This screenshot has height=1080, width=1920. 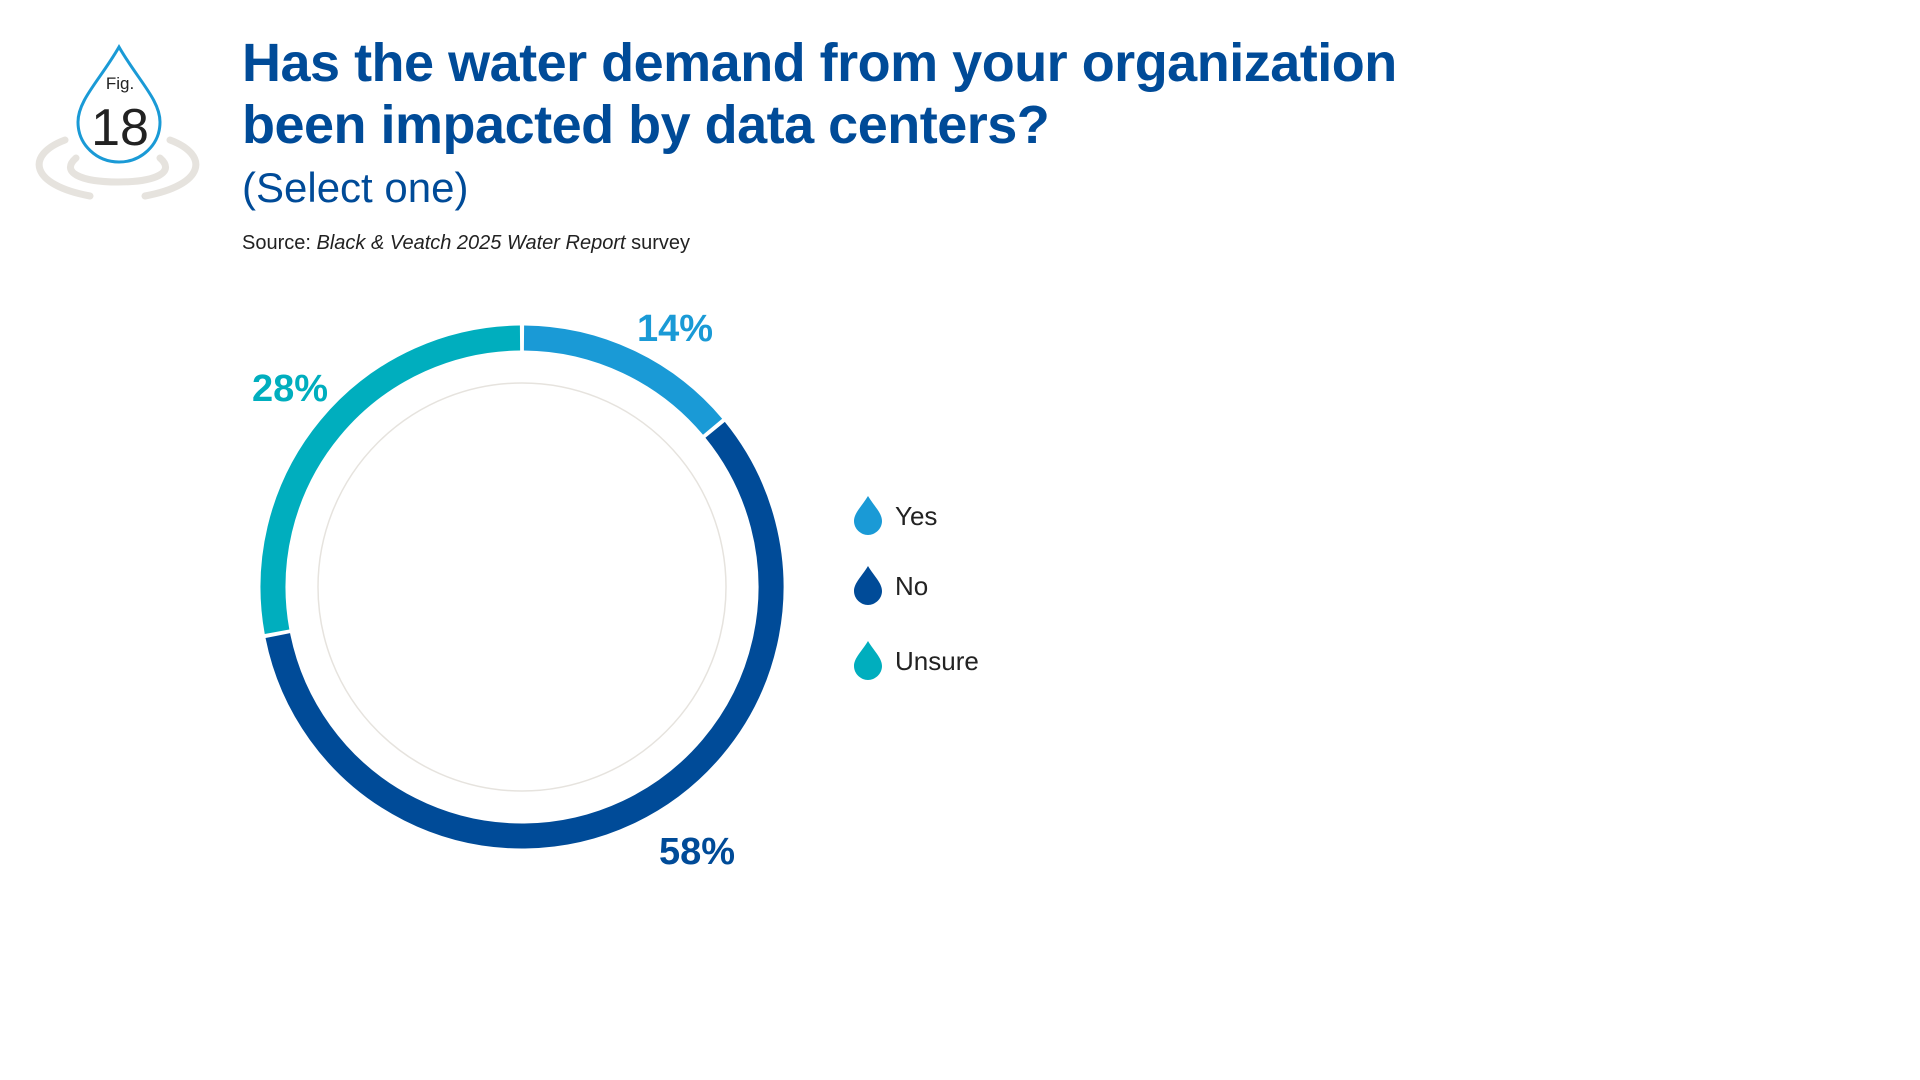 What do you see at coordinates (623, 380) in the screenshot?
I see `slice-yes` at bounding box center [623, 380].